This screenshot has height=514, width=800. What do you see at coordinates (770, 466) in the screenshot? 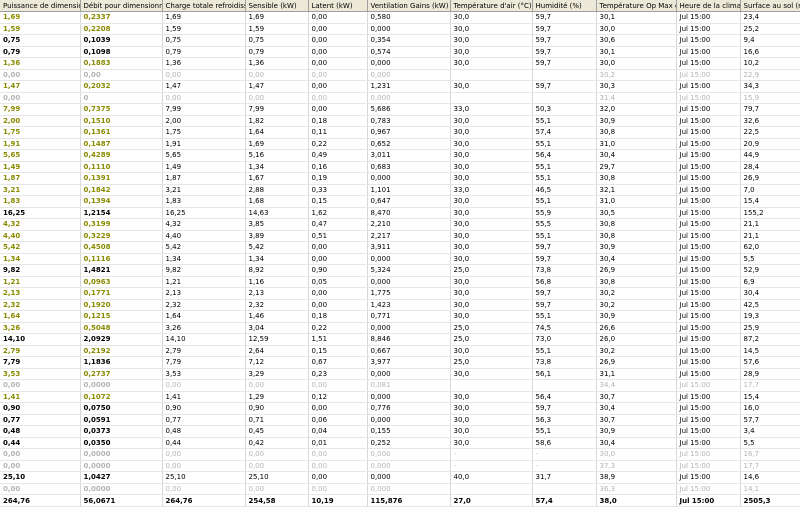
I see `cell: 17,7` at bounding box center [770, 466].